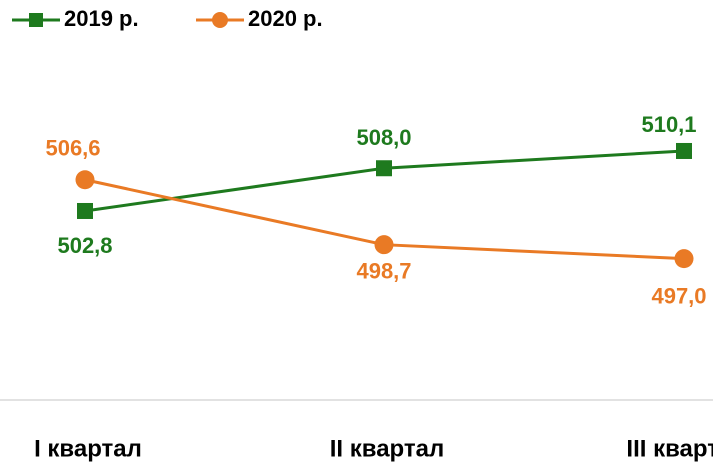 The width and height of the screenshot is (713, 470). Describe the element at coordinates (72, 148) in the screenshot. I see `data-label: 506,6` at that location.